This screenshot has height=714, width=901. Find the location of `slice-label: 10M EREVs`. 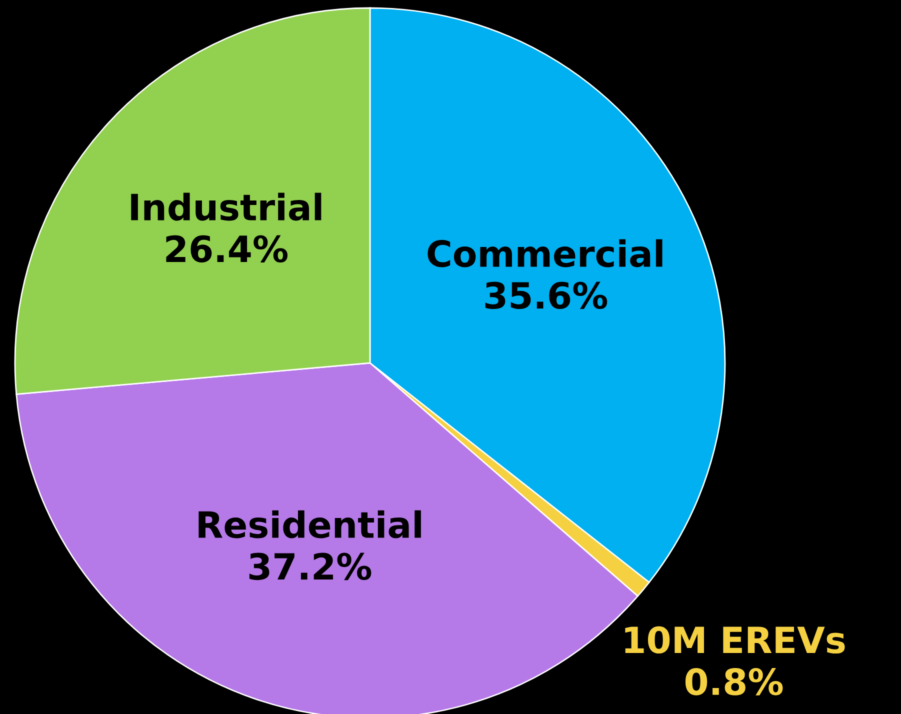

slice-label: 10M EREVs is located at coordinates (735, 640).